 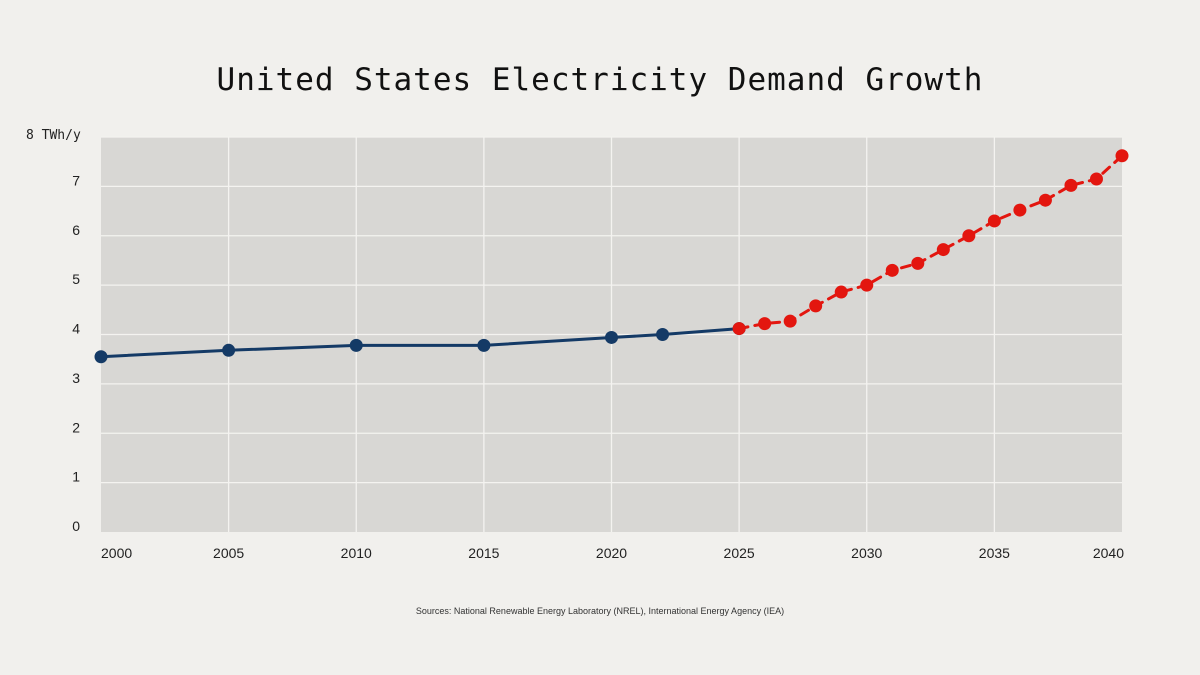 What do you see at coordinates (600, 80) in the screenshot?
I see `chart-title: United States Electricity Demand Growth` at bounding box center [600, 80].